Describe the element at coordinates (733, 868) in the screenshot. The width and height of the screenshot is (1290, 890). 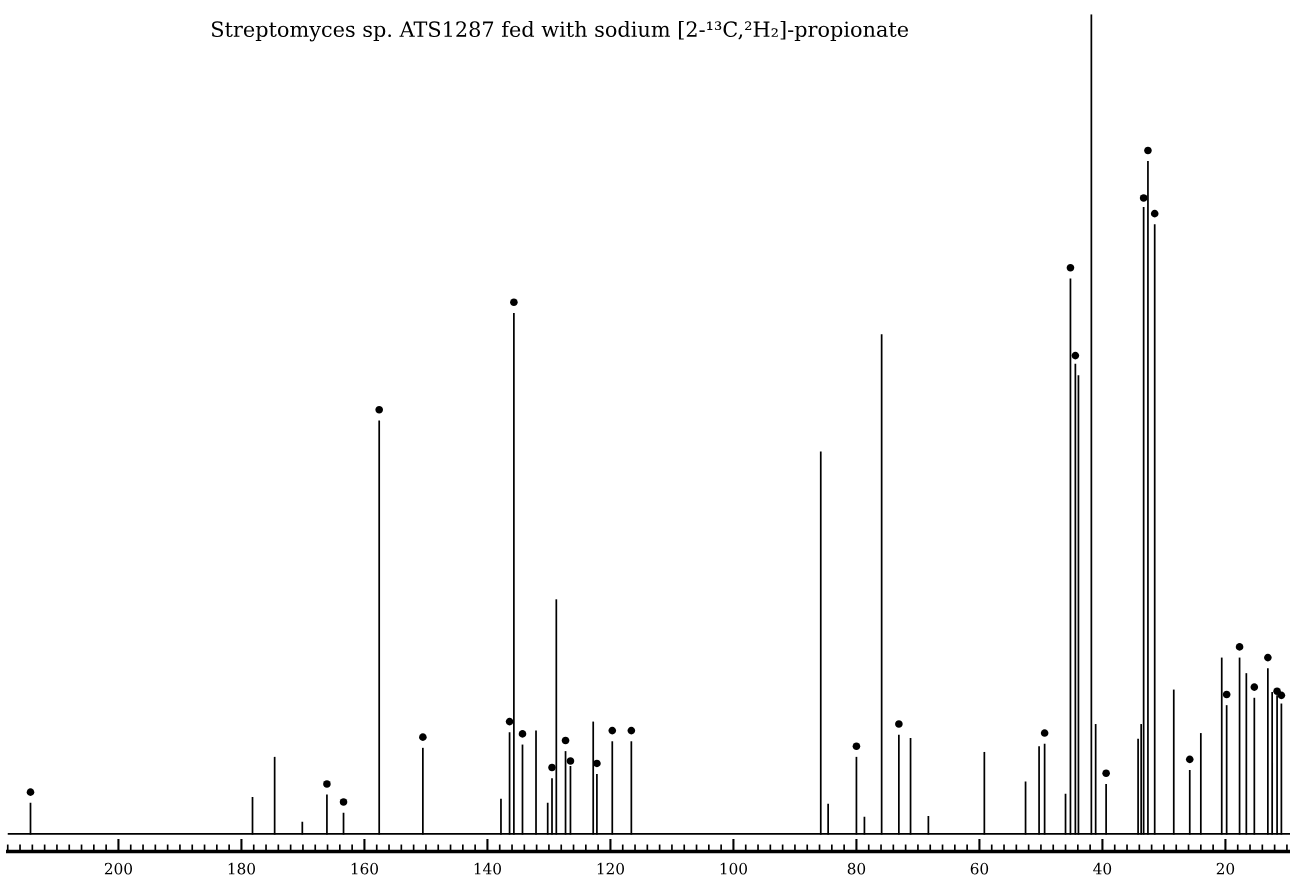
I see `x-tick-label: 100` at that location.